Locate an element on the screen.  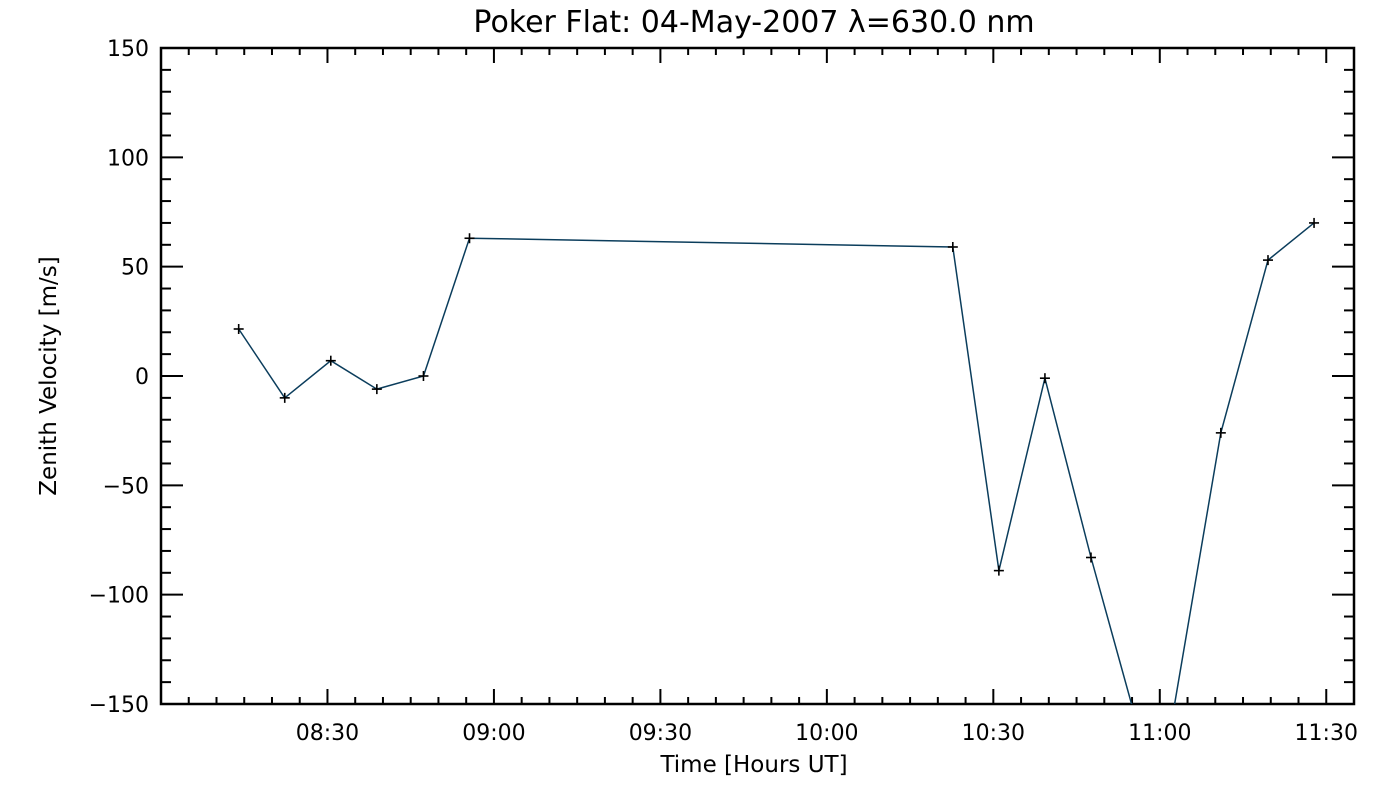
x-tick-label: 10:00 is located at coordinates (826, 733).